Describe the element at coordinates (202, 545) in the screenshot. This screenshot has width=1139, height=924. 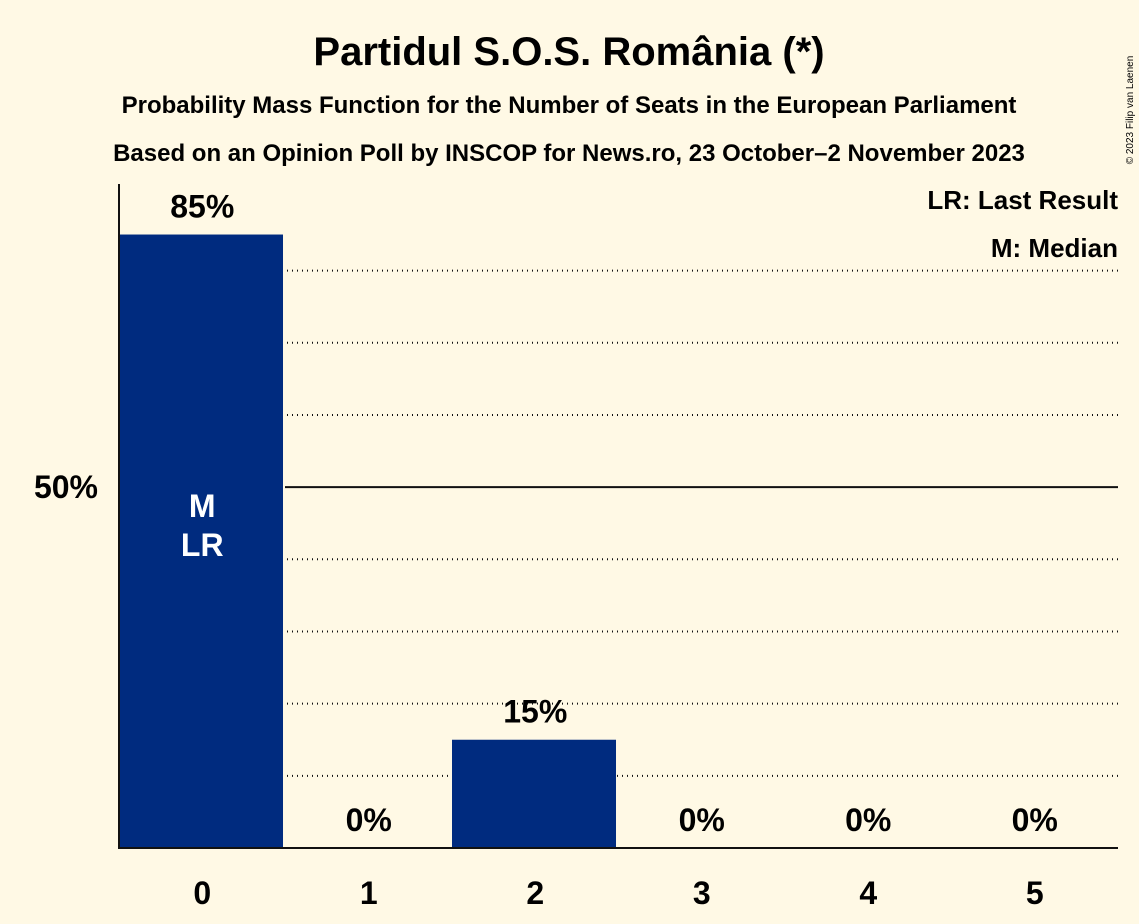
I see `last-result-marker: LR` at that location.